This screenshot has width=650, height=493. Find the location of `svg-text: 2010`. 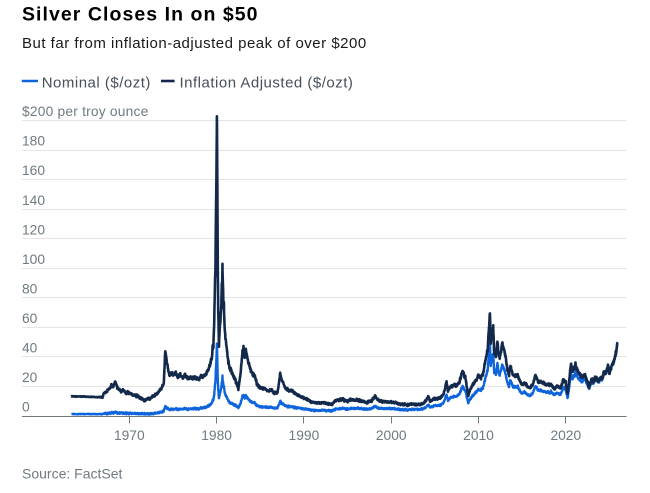

svg-text: 2010 is located at coordinates (478, 435).